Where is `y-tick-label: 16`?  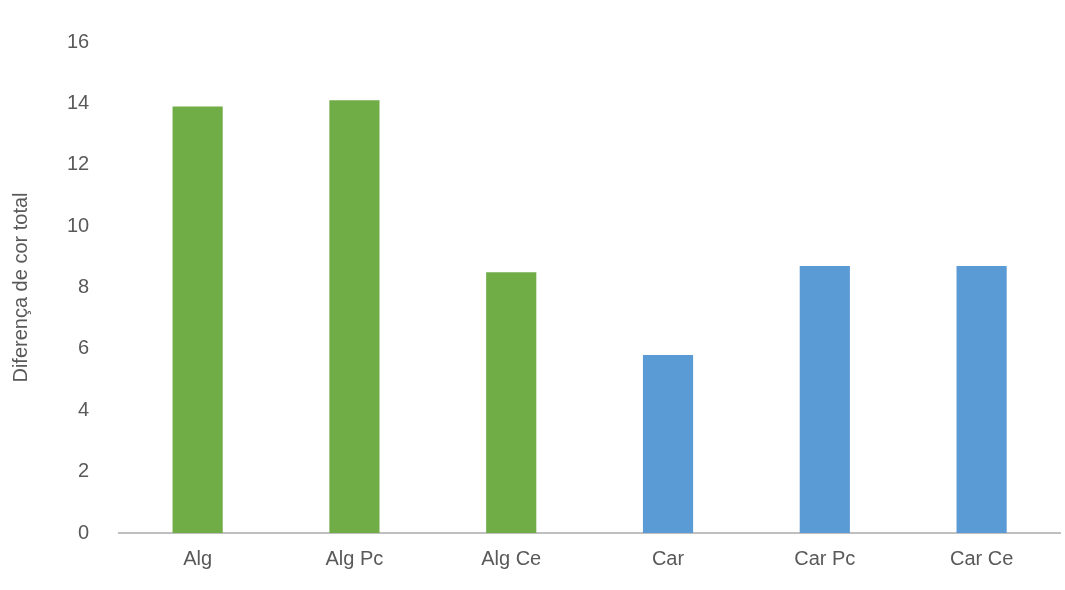
y-tick-label: 16 is located at coordinates (78, 40).